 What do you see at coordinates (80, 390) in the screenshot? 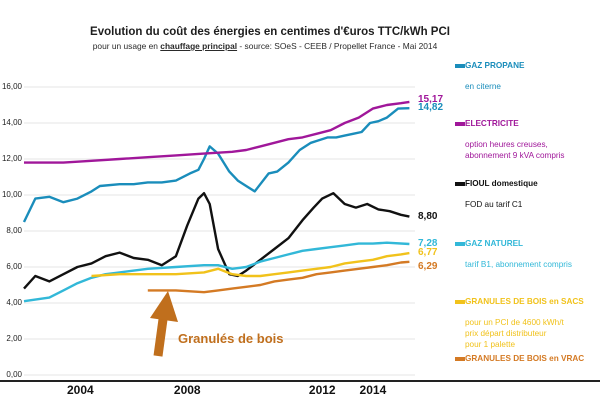
I see `x-tick-label: 2004` at bounding box center [80, 390].